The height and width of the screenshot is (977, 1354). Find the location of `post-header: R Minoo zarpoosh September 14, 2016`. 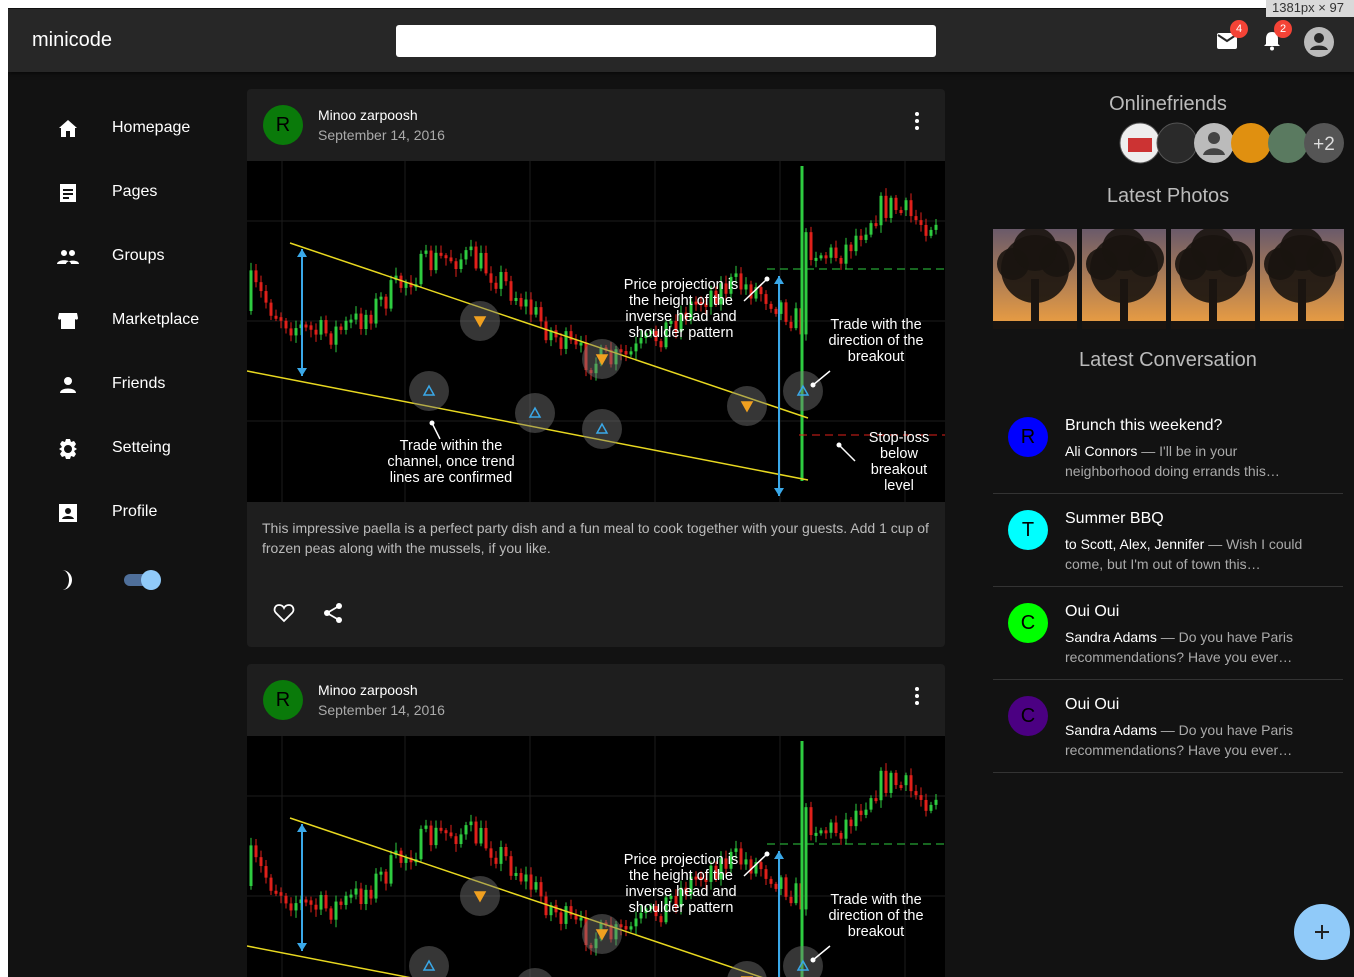

post-header: R Minoo zarpoosh September 14, 2016 is located at coordinates (596, 700).